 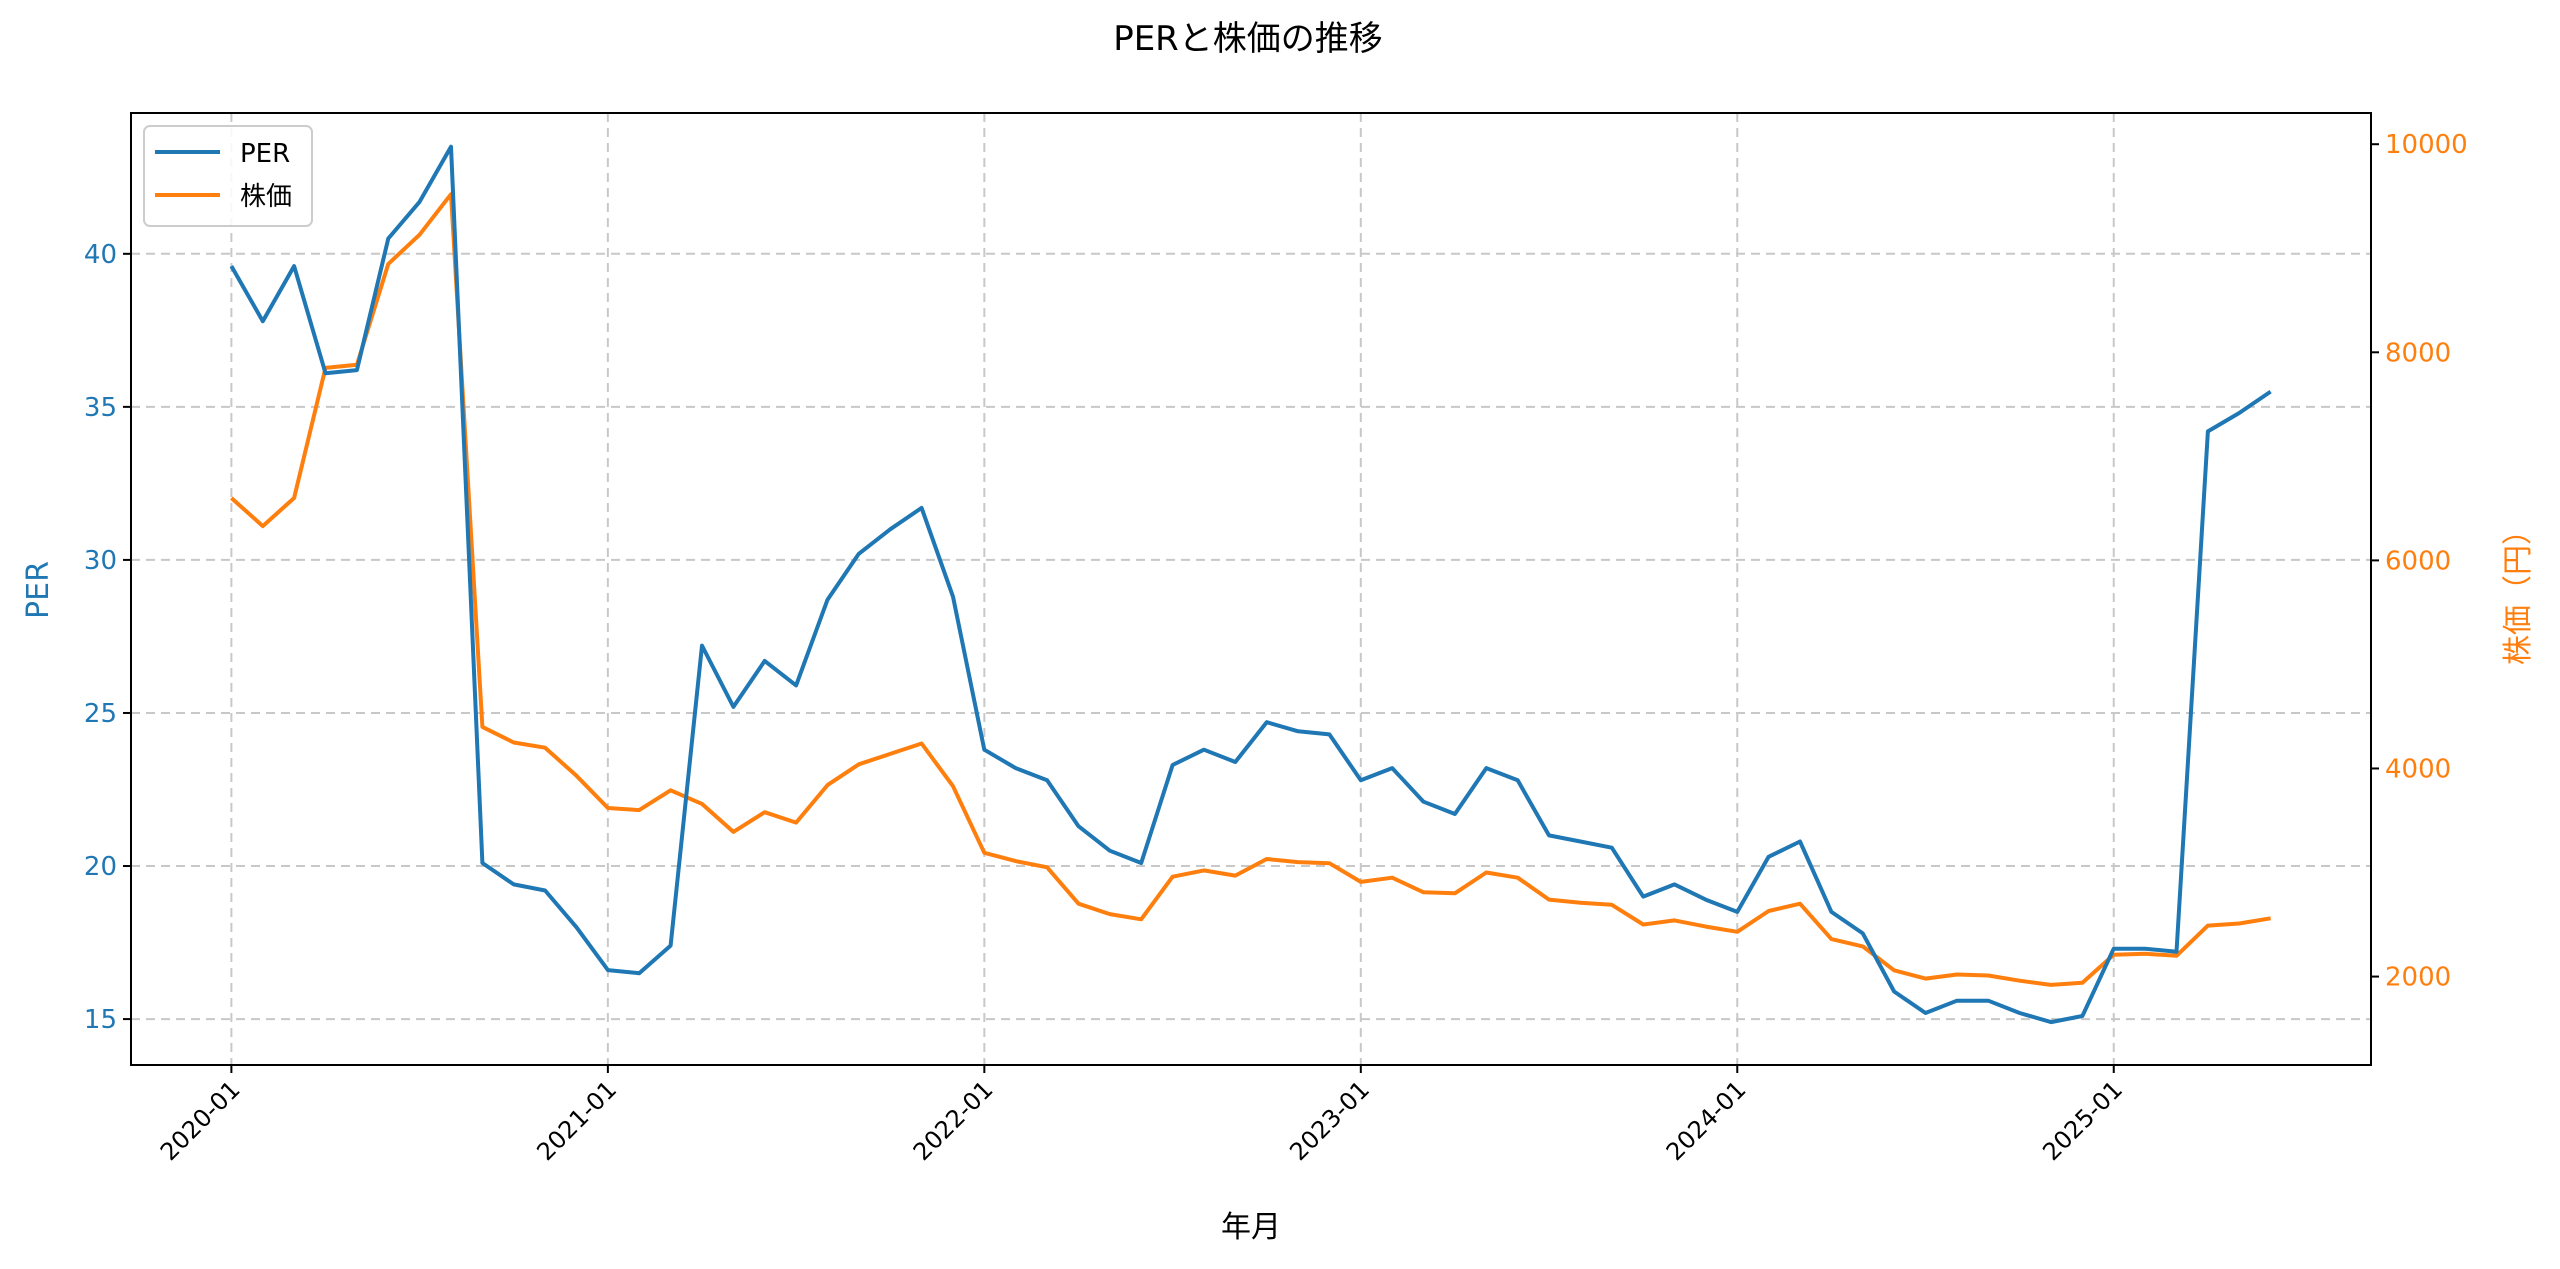 What do you see at coordinates (100, 1020) in the screenshot?
I see `y-tick-label-left: 15` at bounding box center [100, 1020].